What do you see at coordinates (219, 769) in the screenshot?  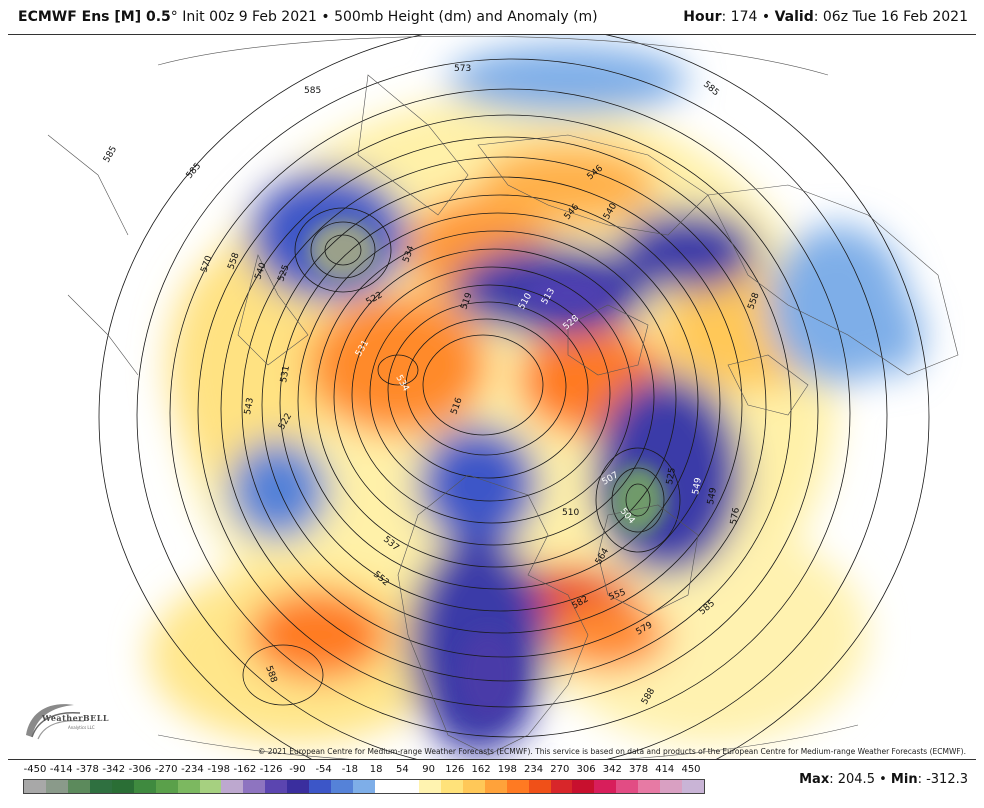 I see `legend-tick-label: -198` at bounding box center [219, 769].